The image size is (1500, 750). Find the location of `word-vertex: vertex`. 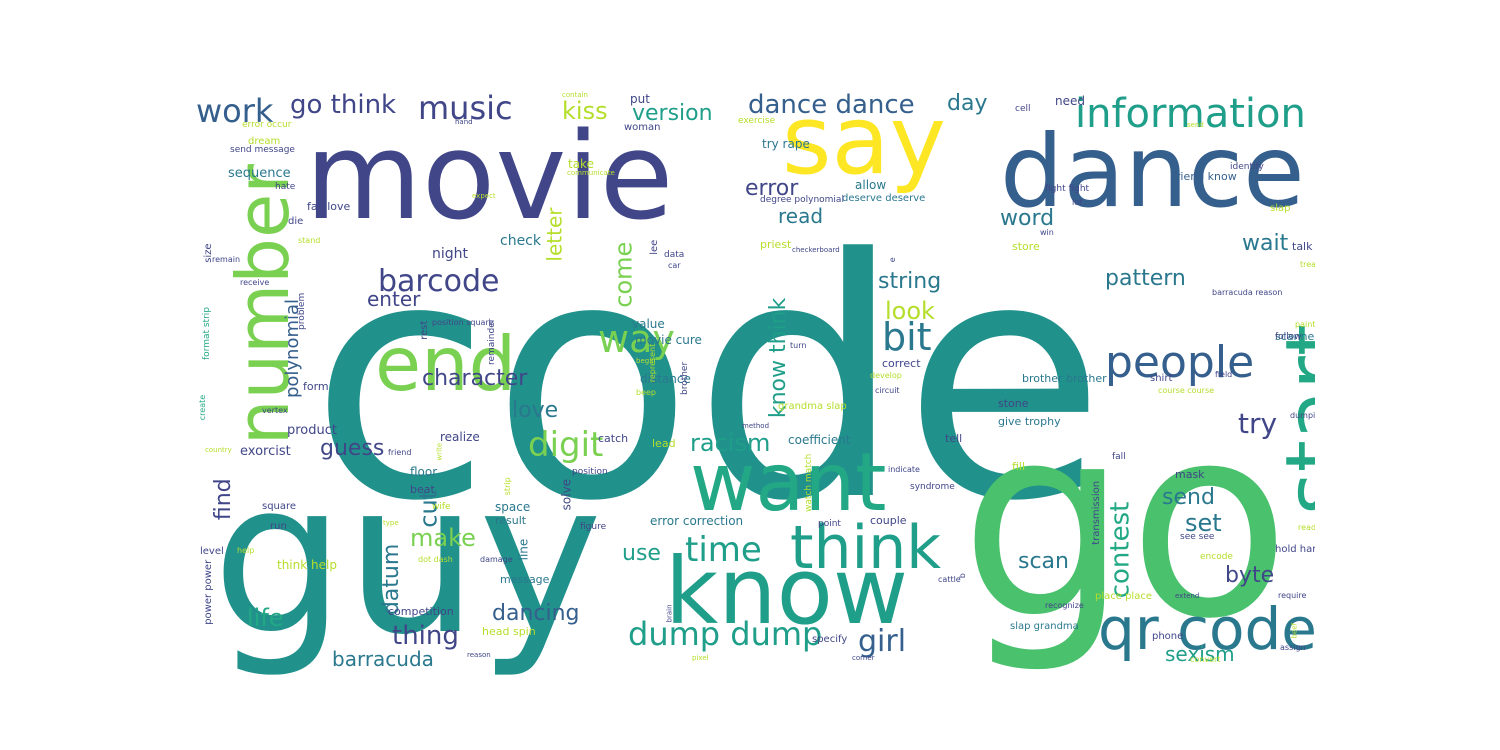

word-vertex: vertex is located at coordinates (275, 410).